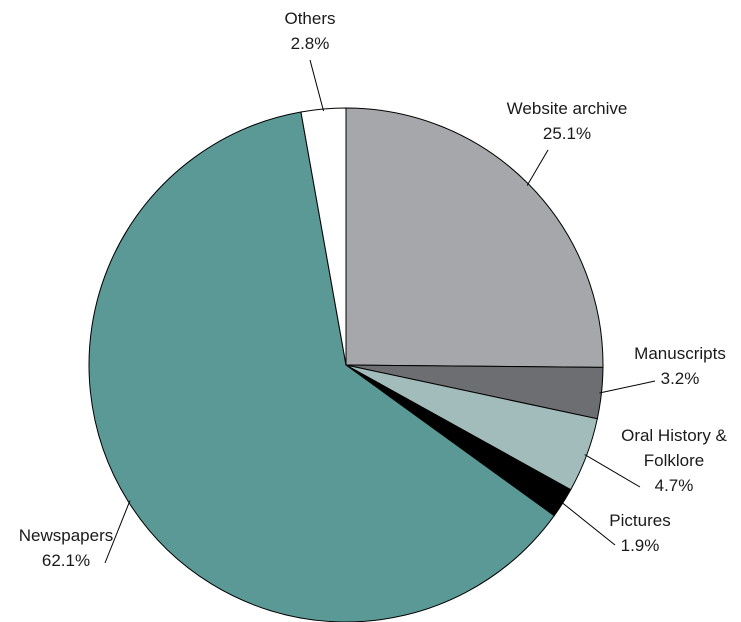 Image resolution: width=741 pixels, height=622 pixels. I want to click on slice-value: 25.1%, so click(567, 133).